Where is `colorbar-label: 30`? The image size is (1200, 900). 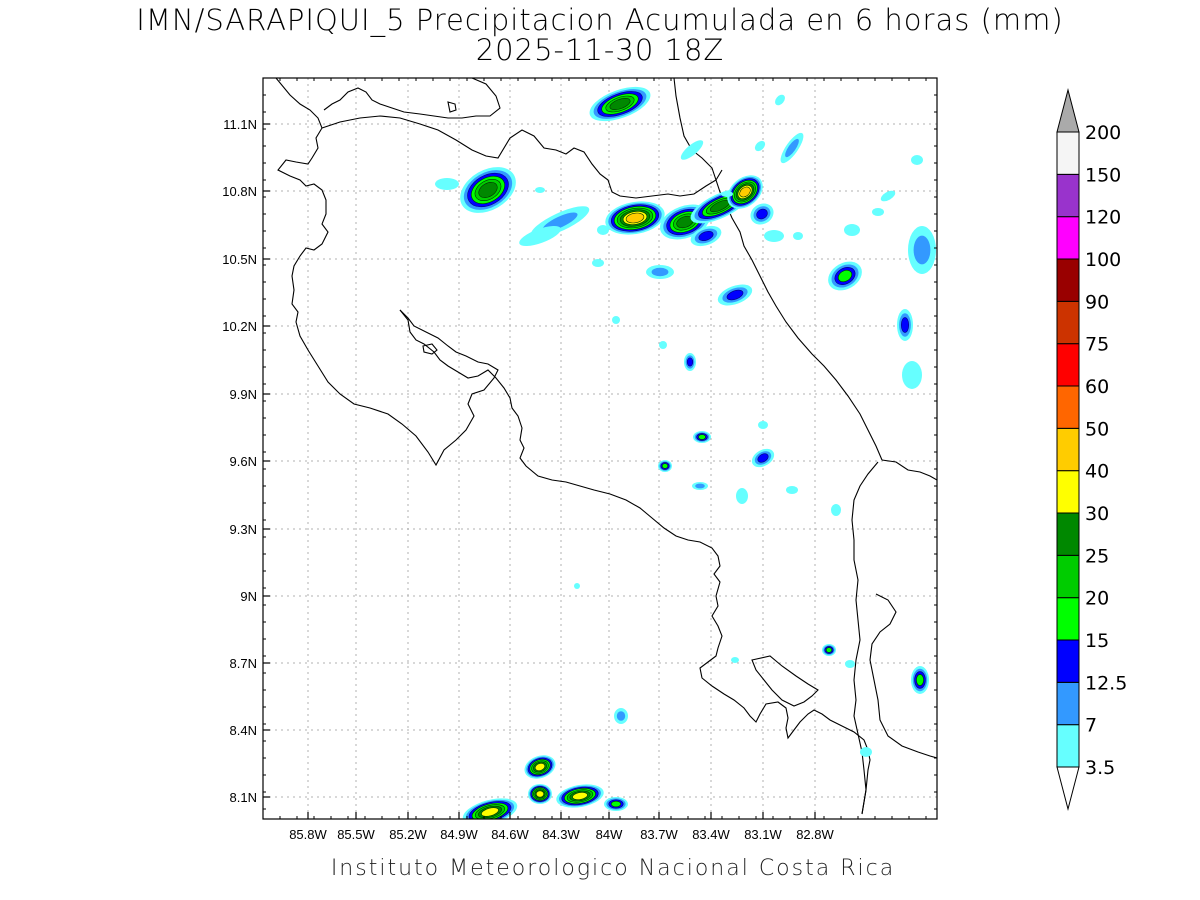 colorbar-label: 30 is located at coordinates (1097, 514).